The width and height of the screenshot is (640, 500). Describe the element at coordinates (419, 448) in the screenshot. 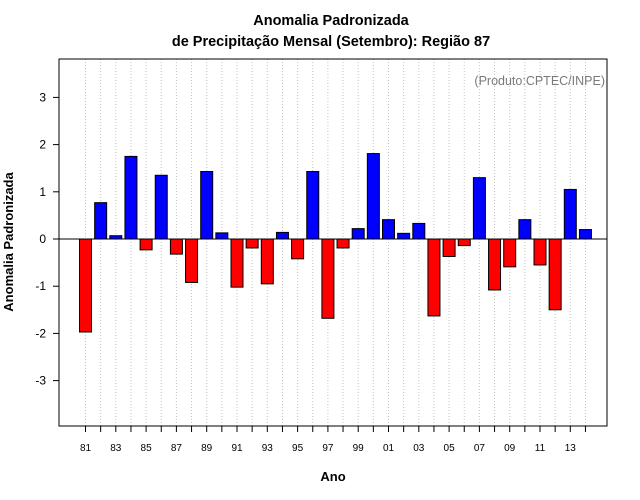

I see `x-tick-label: 03` at that location.